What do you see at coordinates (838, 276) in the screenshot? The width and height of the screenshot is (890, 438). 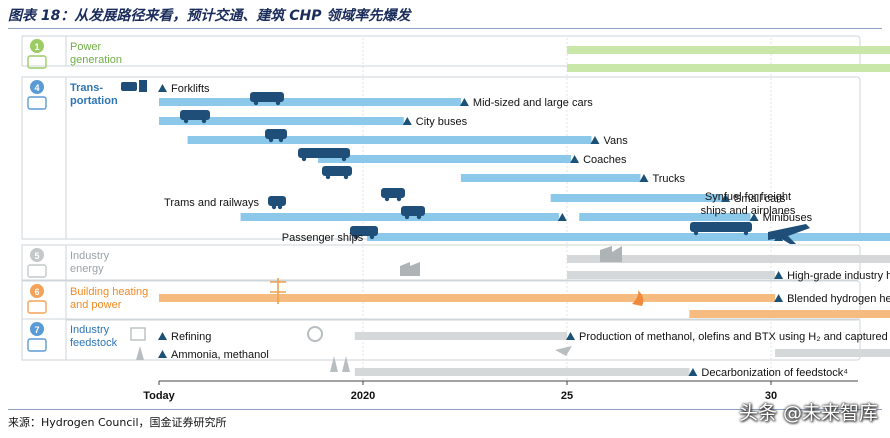 I see `bar-label: High-grade industry heat` at bounding box center [838, 276].